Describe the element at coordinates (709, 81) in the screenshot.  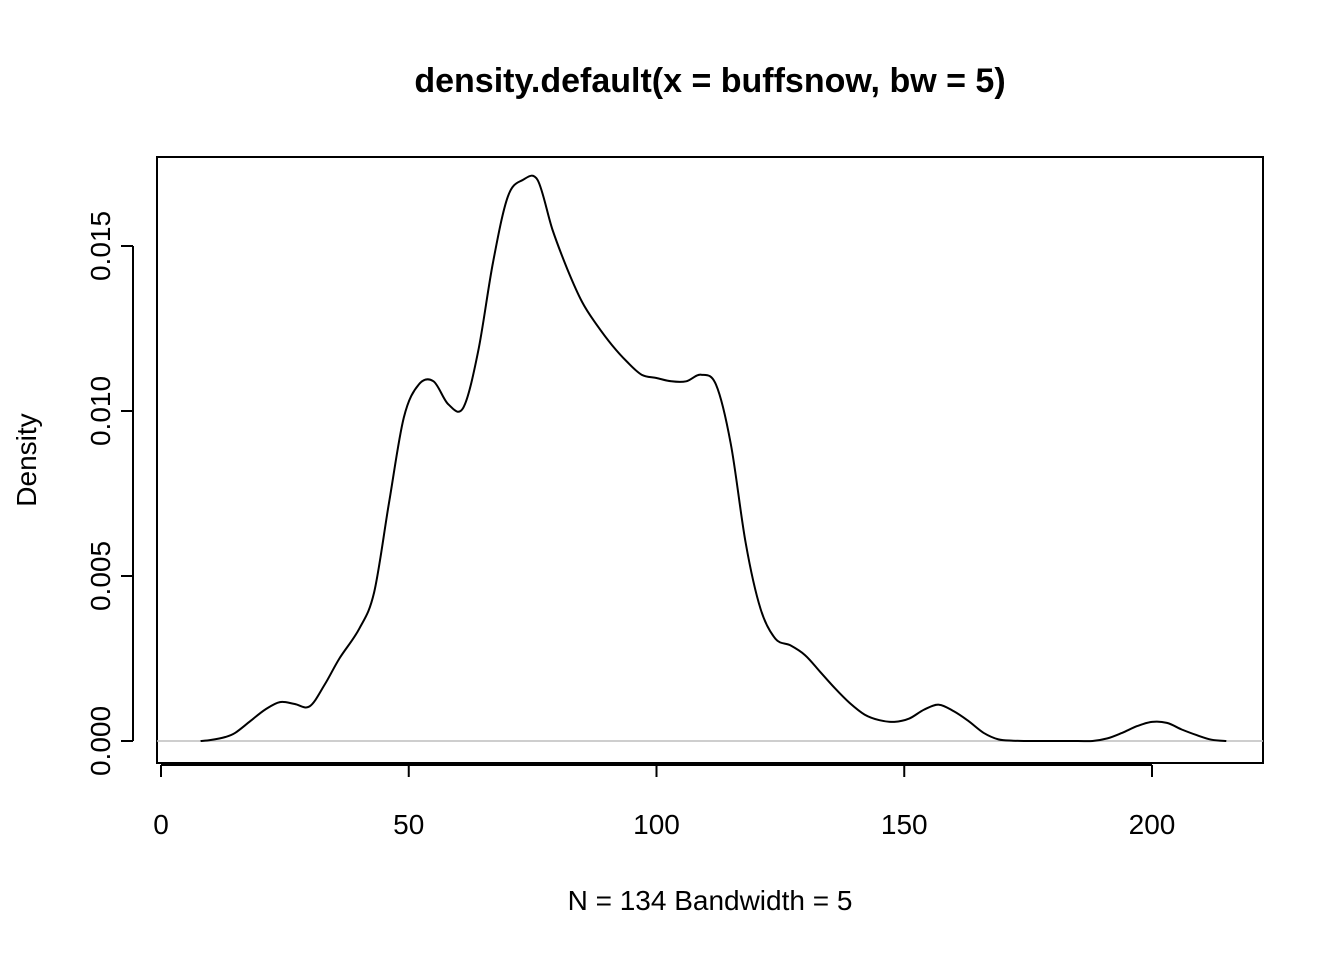
I see `chart-title: density.default(x = buffsnow, bw = 5)` at that location.